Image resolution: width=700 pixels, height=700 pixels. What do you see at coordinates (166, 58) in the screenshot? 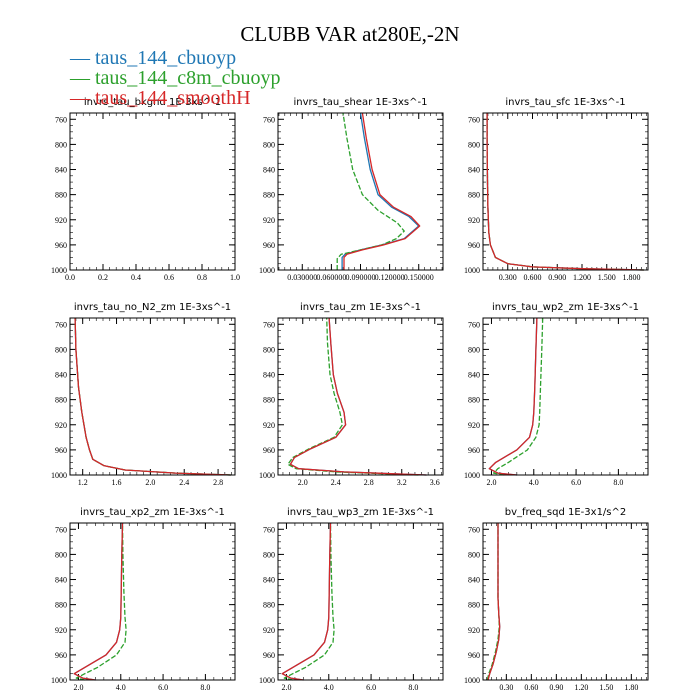
I see `legend-label: taus_144_cbuoyp` at bounding box center [166, 58].